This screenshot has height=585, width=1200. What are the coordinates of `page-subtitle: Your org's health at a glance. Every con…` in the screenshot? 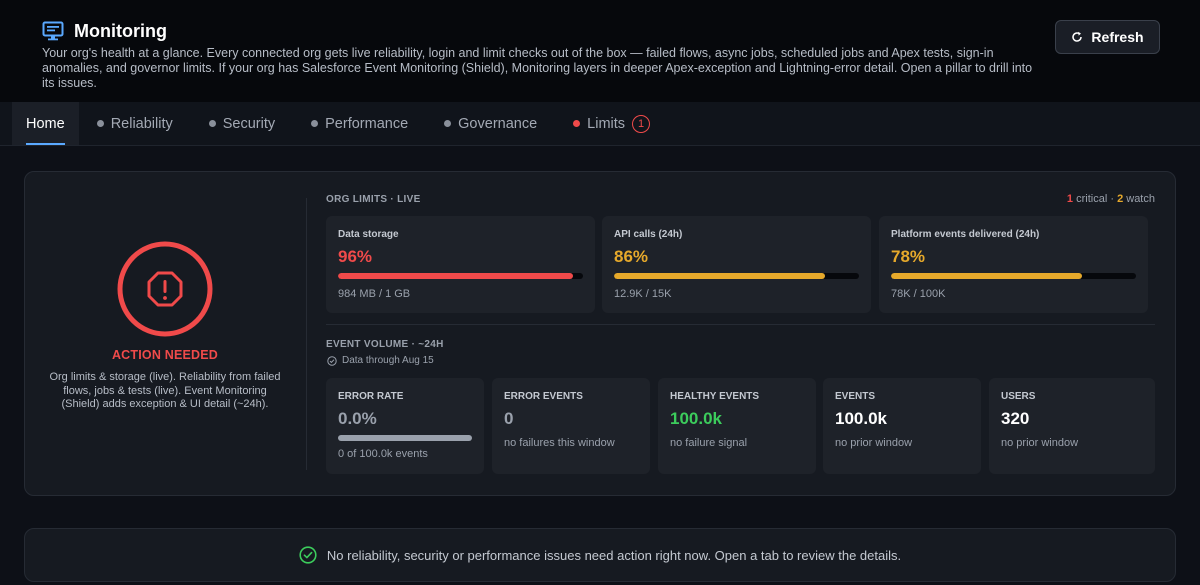 It's located at (537, 68).